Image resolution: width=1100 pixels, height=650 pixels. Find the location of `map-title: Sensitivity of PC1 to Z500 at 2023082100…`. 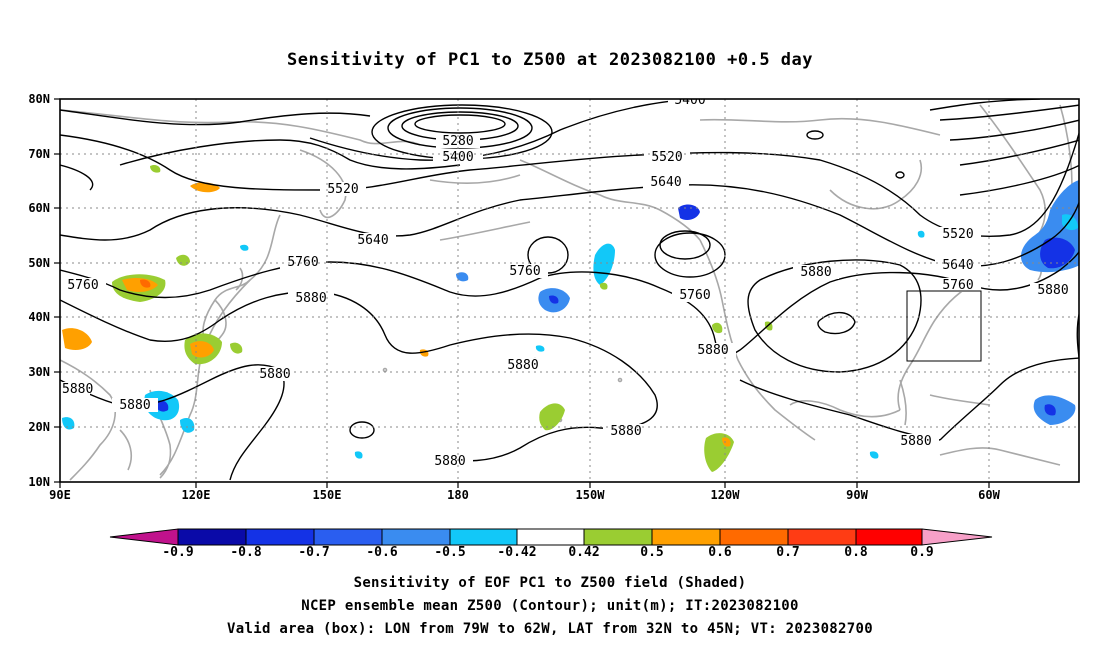

map-title: Sensitivity of PC1 to Z500 at 2023082100… is located at coordinates (549, 60).